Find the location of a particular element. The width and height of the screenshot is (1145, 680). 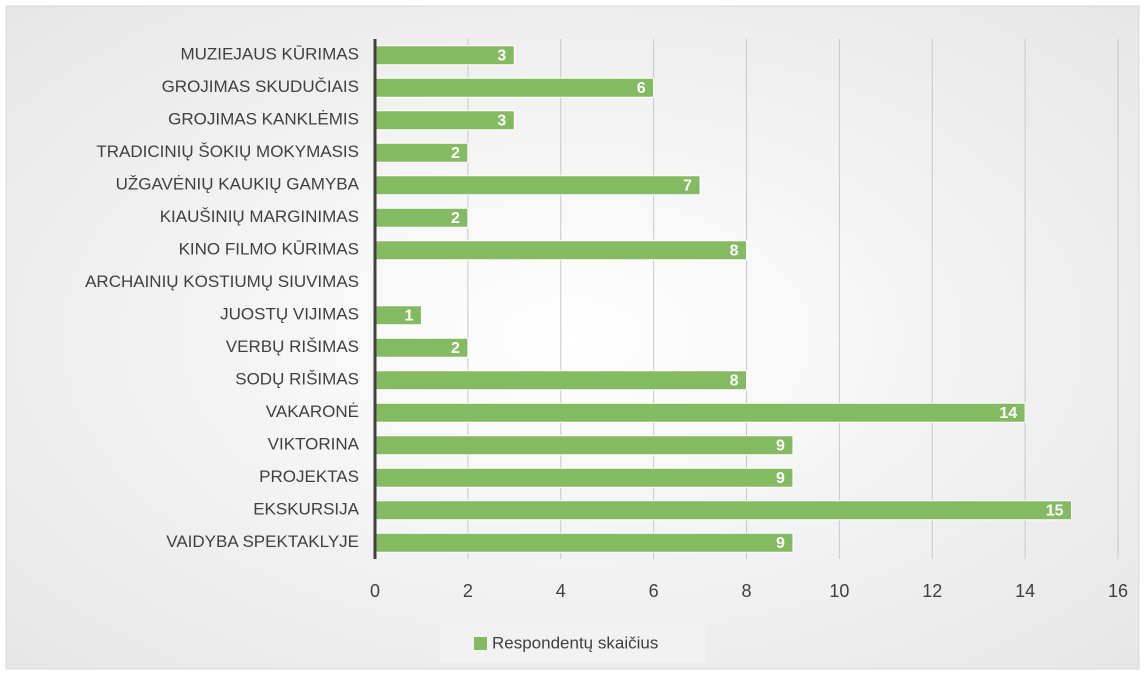

y-tick-label: KINO FILMO KŪRIMAS is located at coordinates (269, 249).